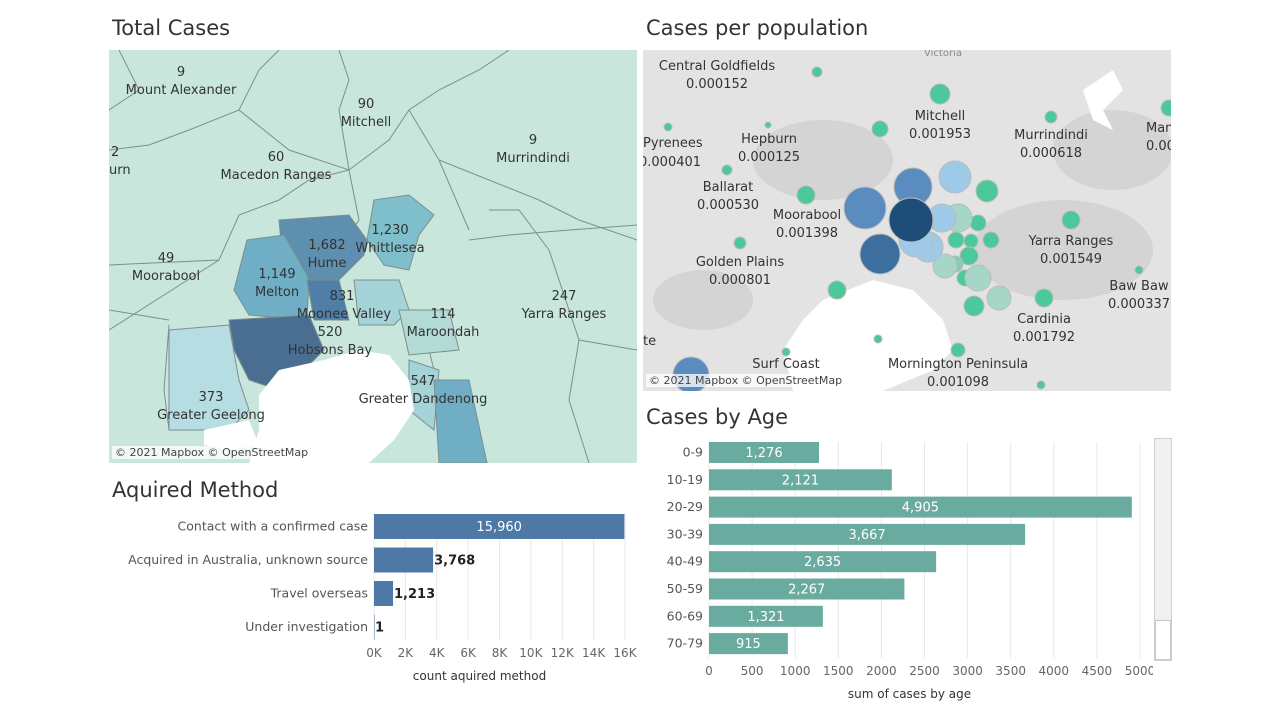 This screenshot has width=1280, height=720. I want to click on data-label: 2,121, so click(800, 480).